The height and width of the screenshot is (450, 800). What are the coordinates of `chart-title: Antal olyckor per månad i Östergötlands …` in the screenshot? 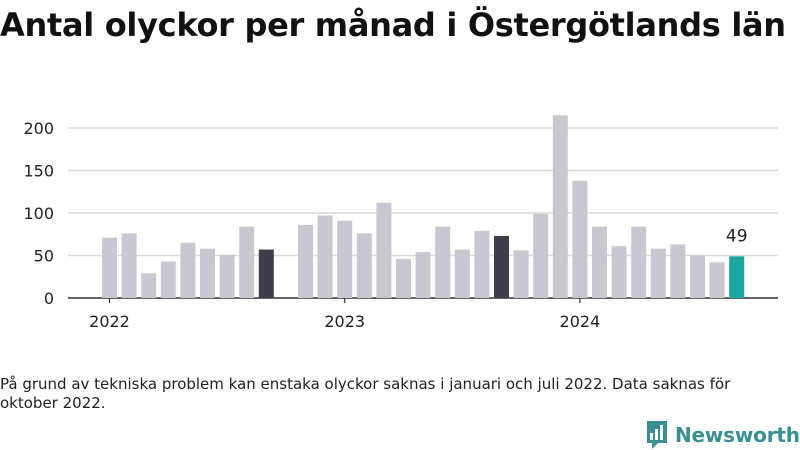 It's located at (393, 25).